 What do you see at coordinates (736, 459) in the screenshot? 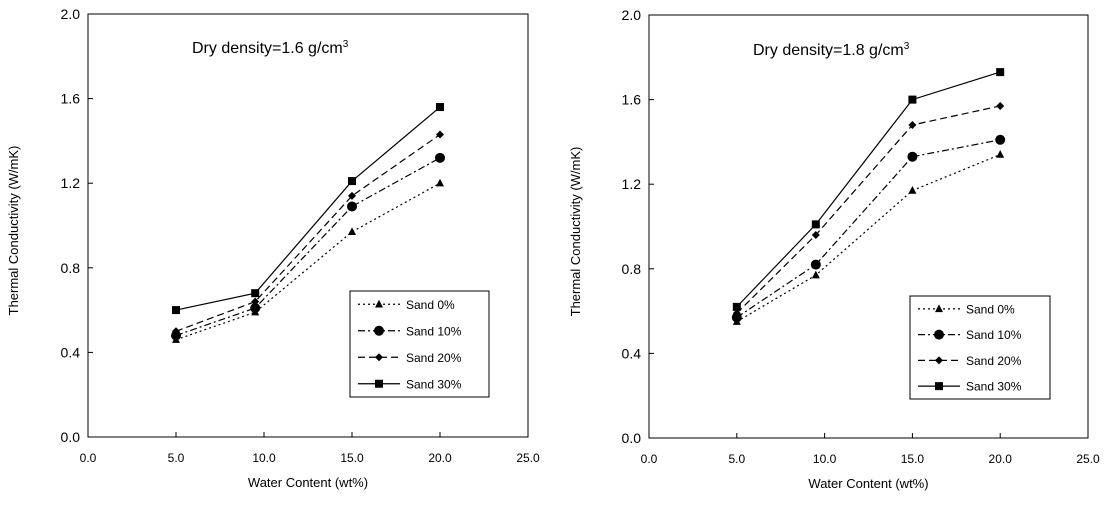
I see `x-tick-label: 5.0` at bounding box center [736, 459].